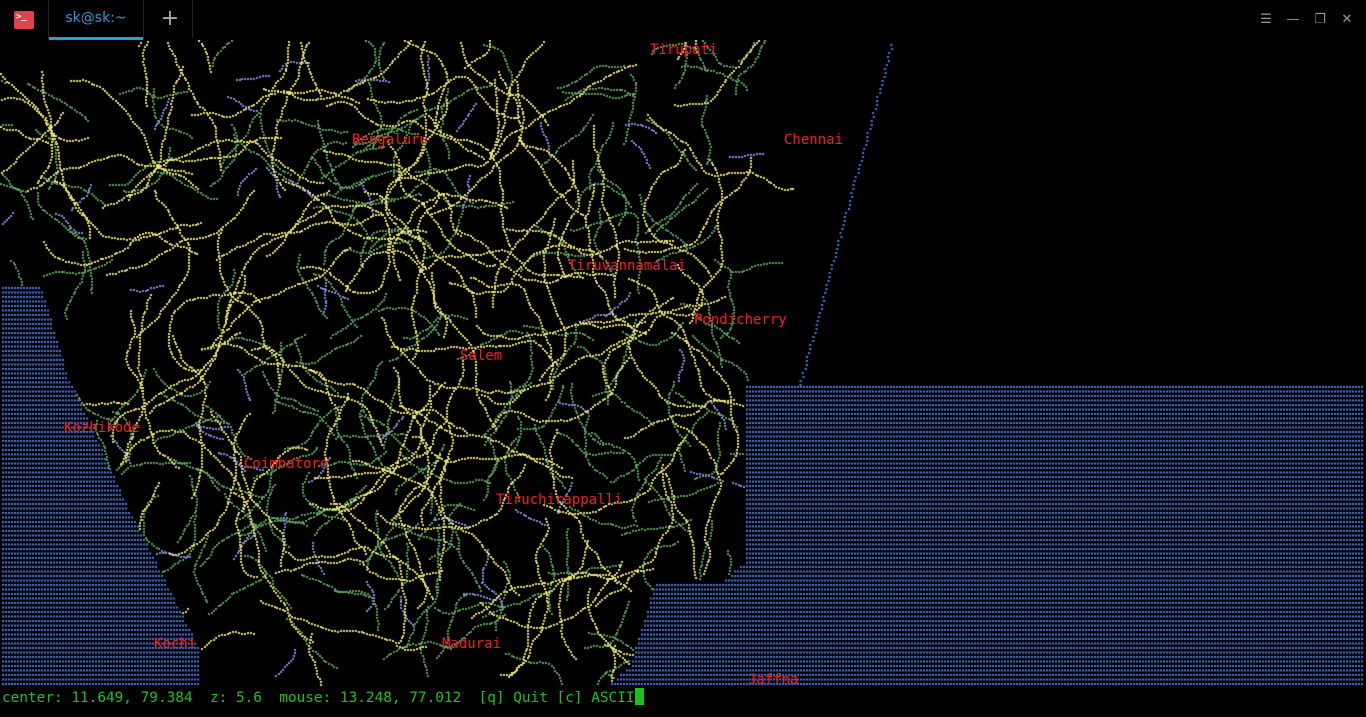  Describe the element at coordinates (102, 428) in the screenshot. I see `city-label: Kozhikode` at that location.